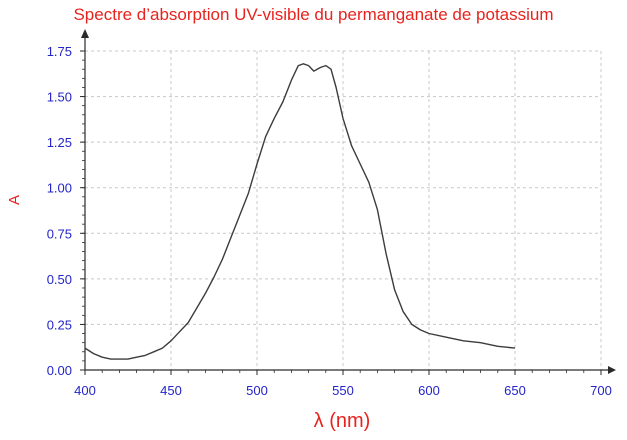 The height and width of the screenshot is (440, 627). What do you see at coordinates (59, 188) in the screenshot?
I see `y-tick-label: 1.00` at bounding box center [59, 188].